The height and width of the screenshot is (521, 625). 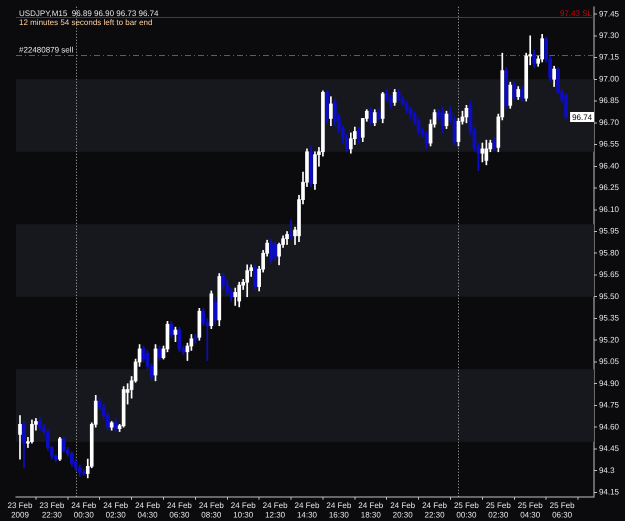 What do you see at coordinates (211, 510) in the screenshot?
I see `x-tick-label: 24 Feb 08:30` at bounding box center [211, 510].